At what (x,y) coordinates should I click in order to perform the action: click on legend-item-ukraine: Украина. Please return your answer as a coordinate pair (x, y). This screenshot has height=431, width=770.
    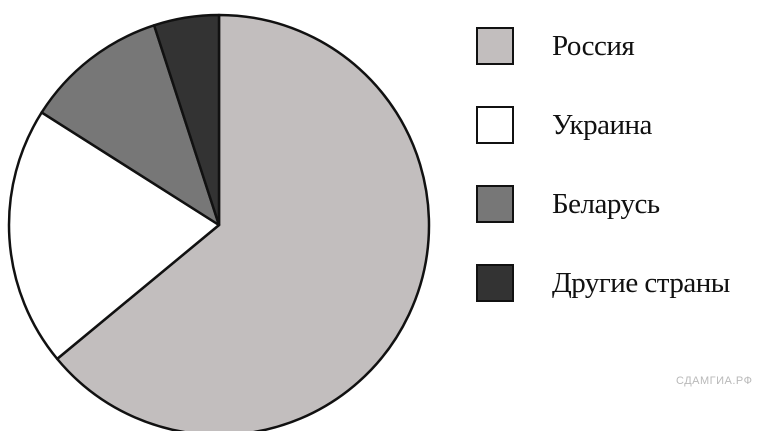
    Looking at the image, I should click on (603, 125).